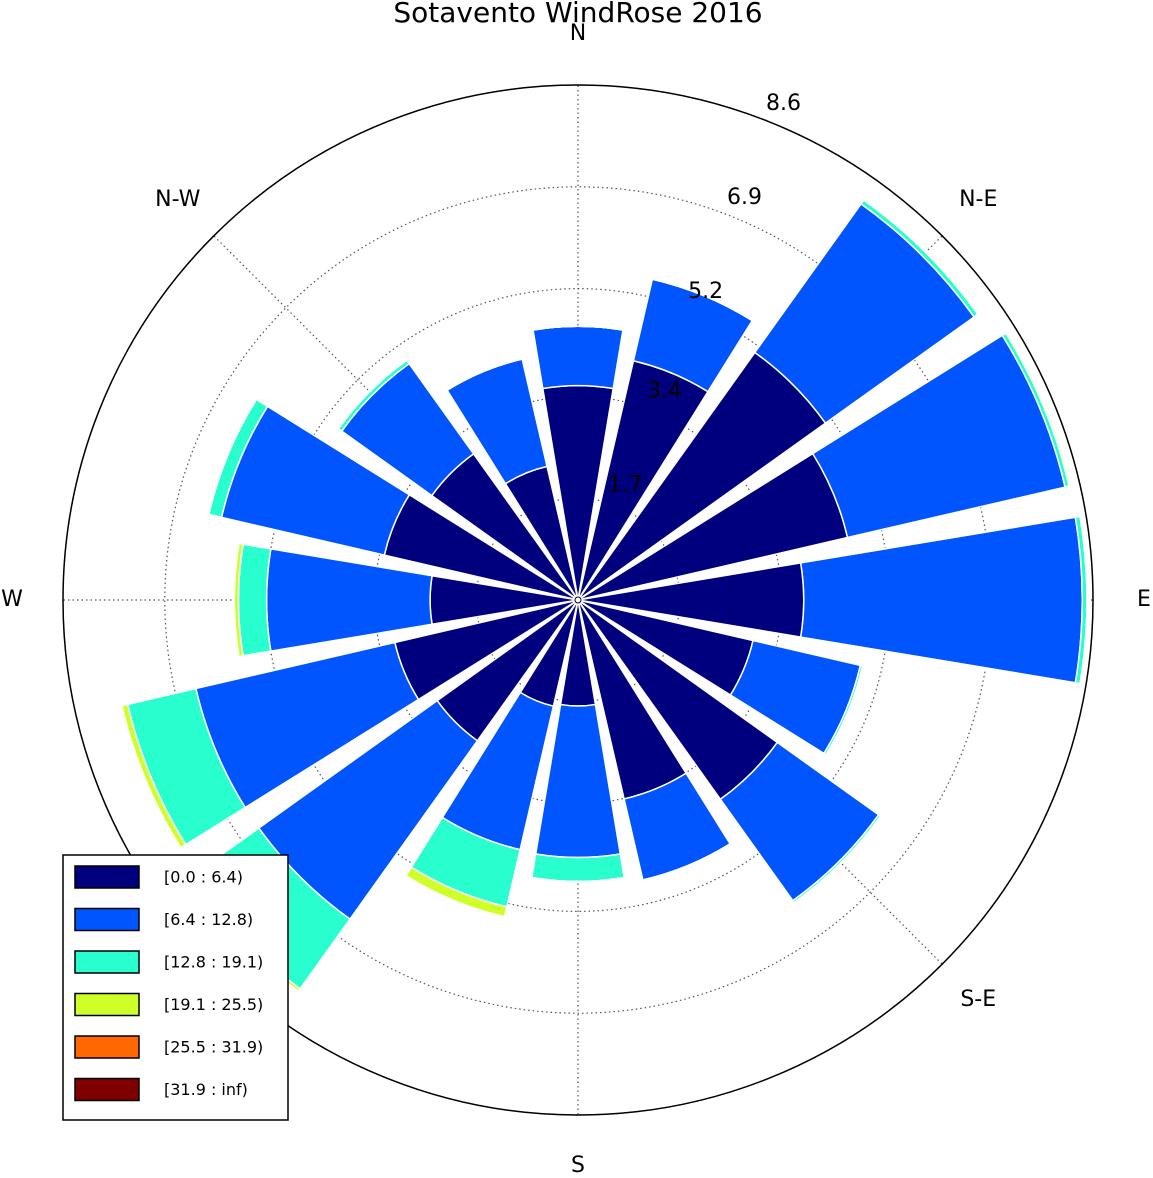 The image size is (1153, 1178). I want to click on direction-label: S, so click(578, 1163).